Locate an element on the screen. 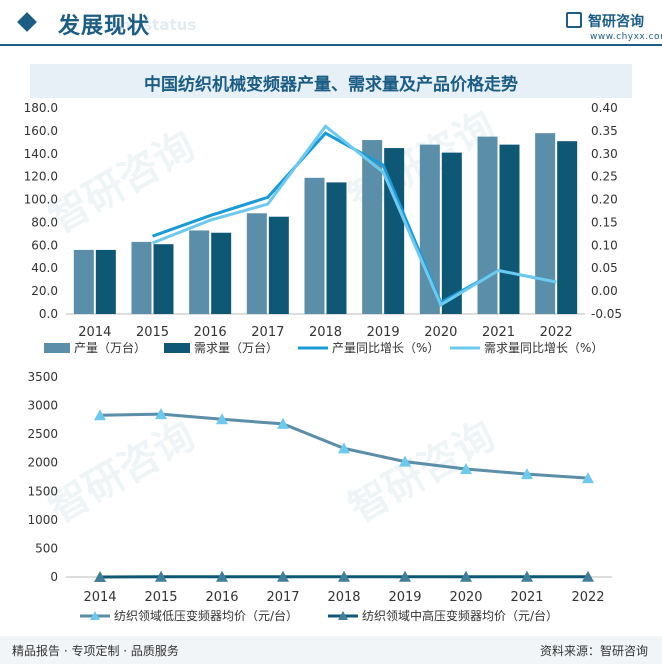 This screenshot has height=664, width=662. page-footer: 精品报告 · 专项定制 · 品质服务 资料来源：智研咨询 is located at coordinates (331, 650).